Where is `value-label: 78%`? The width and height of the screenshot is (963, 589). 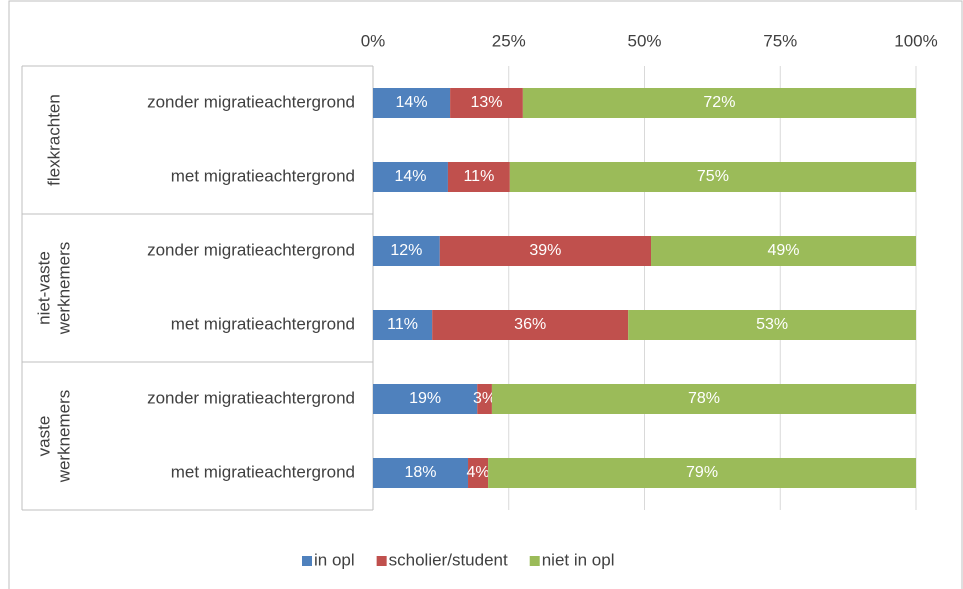
value-label: 78% is located at coordinates (704, 398).